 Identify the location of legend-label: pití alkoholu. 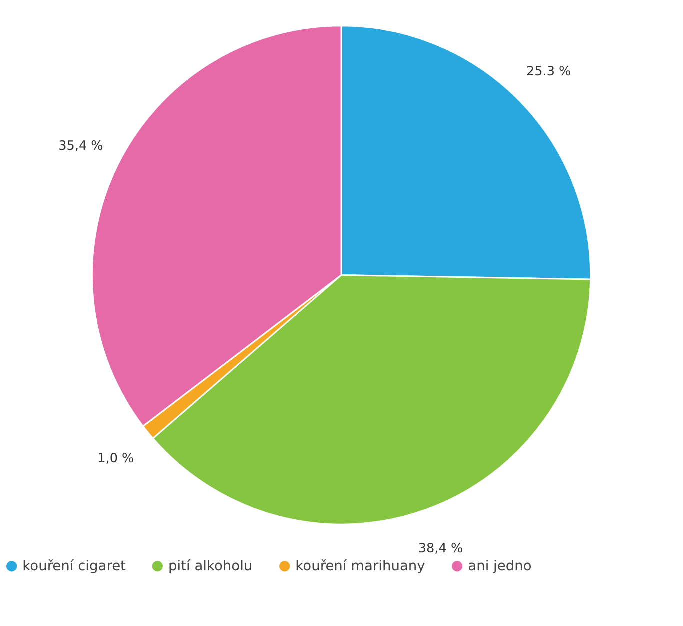
(210, 566).